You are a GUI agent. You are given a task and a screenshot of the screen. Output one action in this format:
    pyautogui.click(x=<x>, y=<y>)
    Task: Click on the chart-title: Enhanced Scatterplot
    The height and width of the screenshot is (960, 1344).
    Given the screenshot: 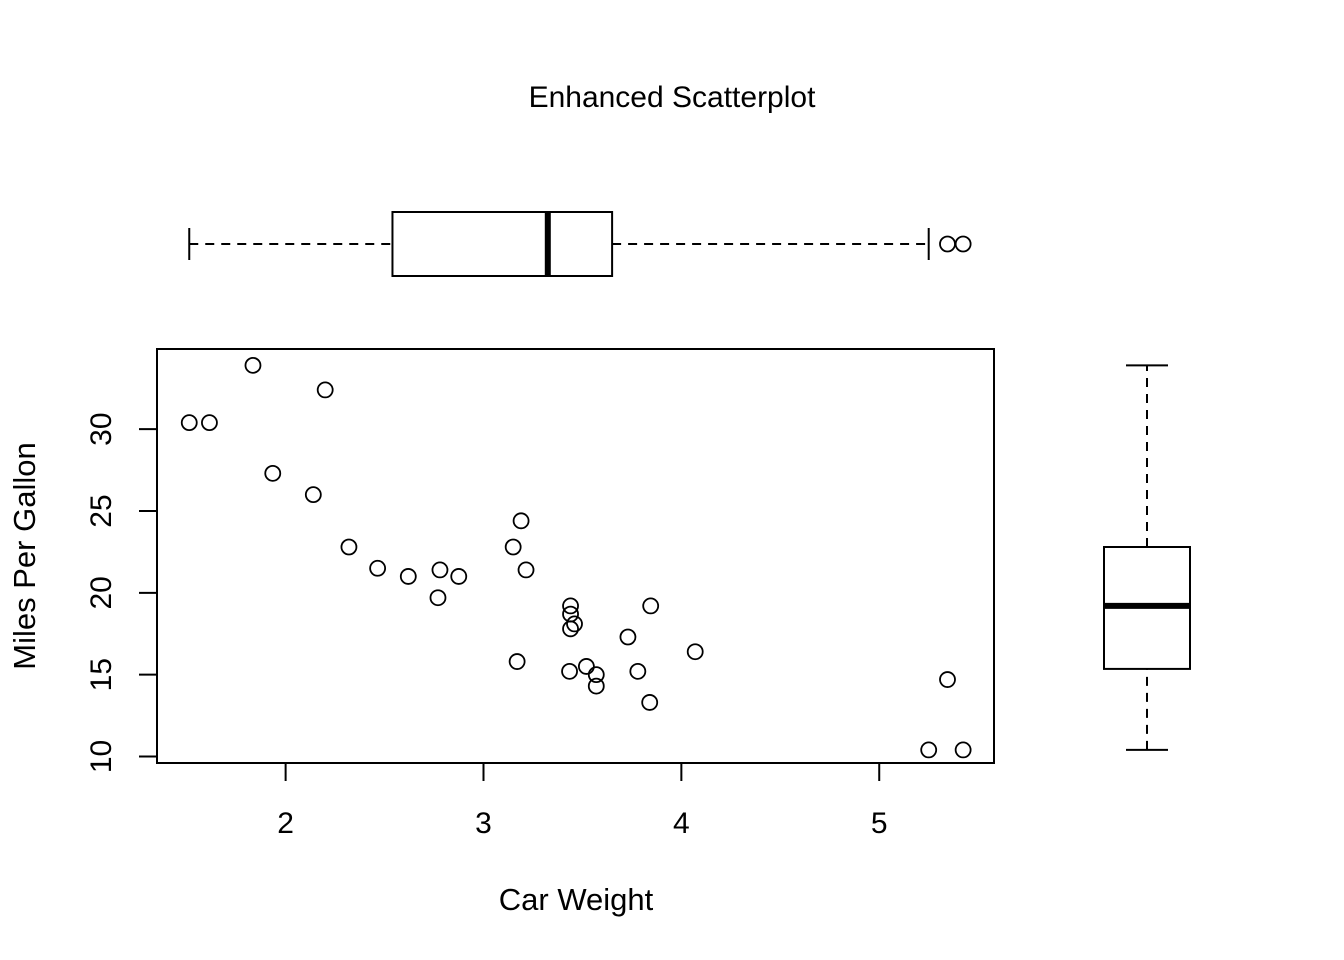 What is the action you would take?
    pyautogui.click(x=673, y=97)
    